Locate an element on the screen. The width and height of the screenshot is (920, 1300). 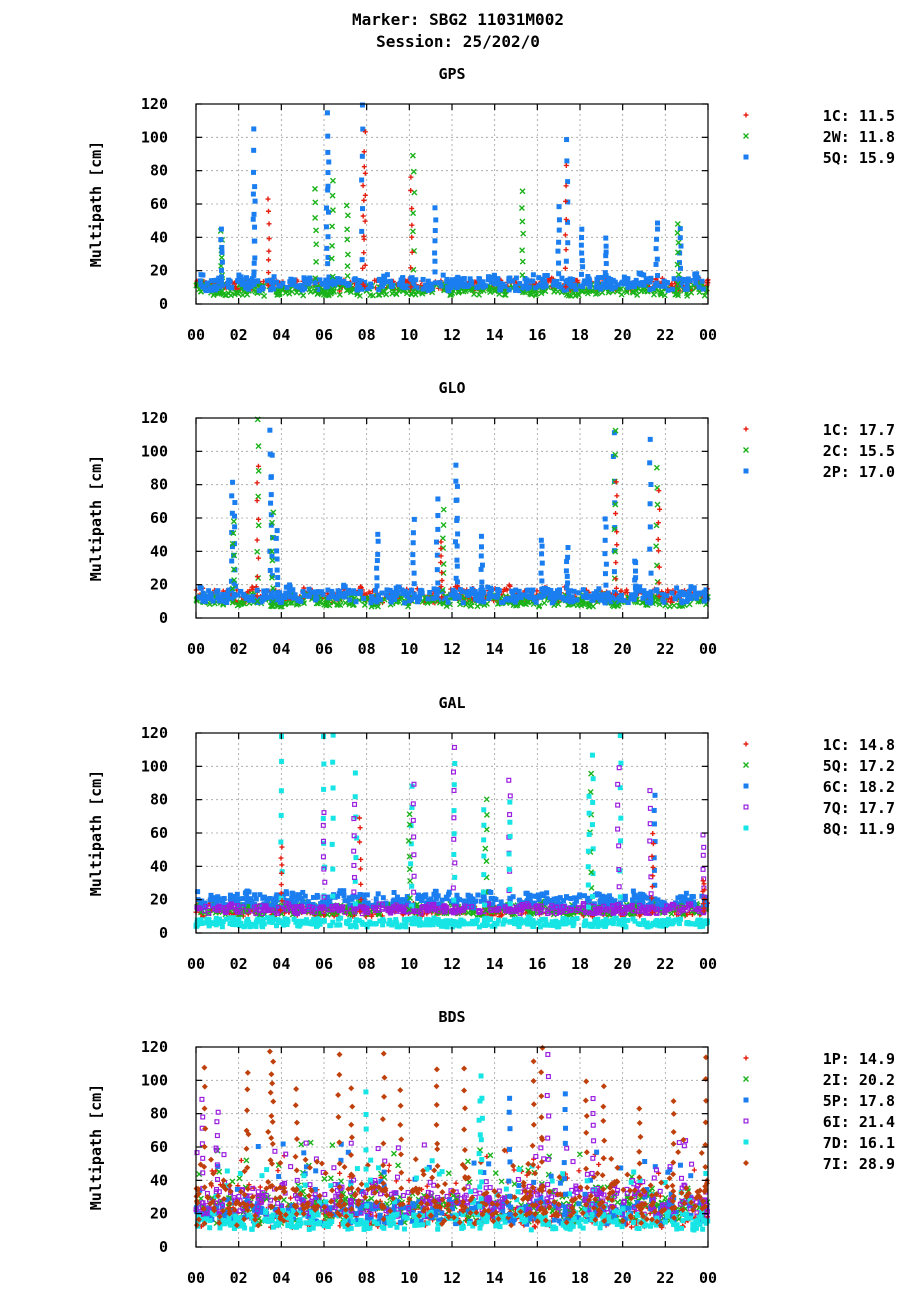
legend-label: 2W: 11.8 is located at coordinates (859, 137).